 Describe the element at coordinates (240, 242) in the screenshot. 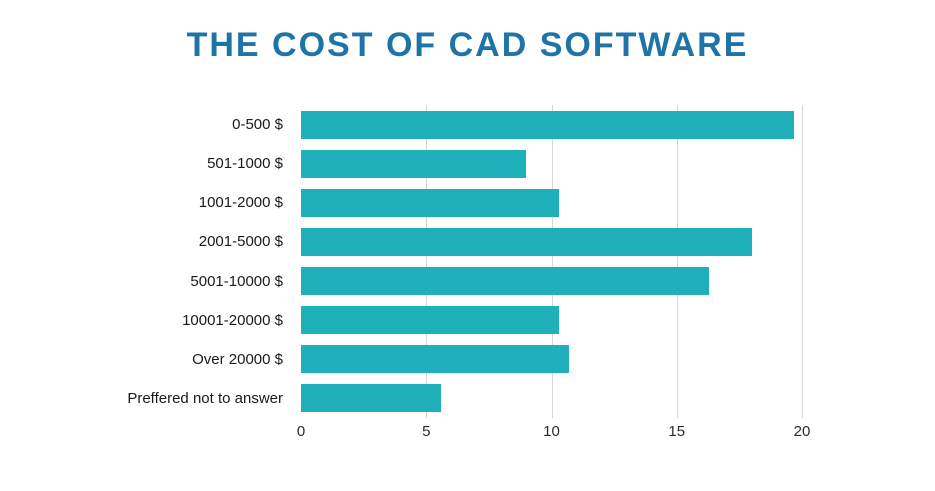

I see `category-label: 2001-5000 $` at that location.